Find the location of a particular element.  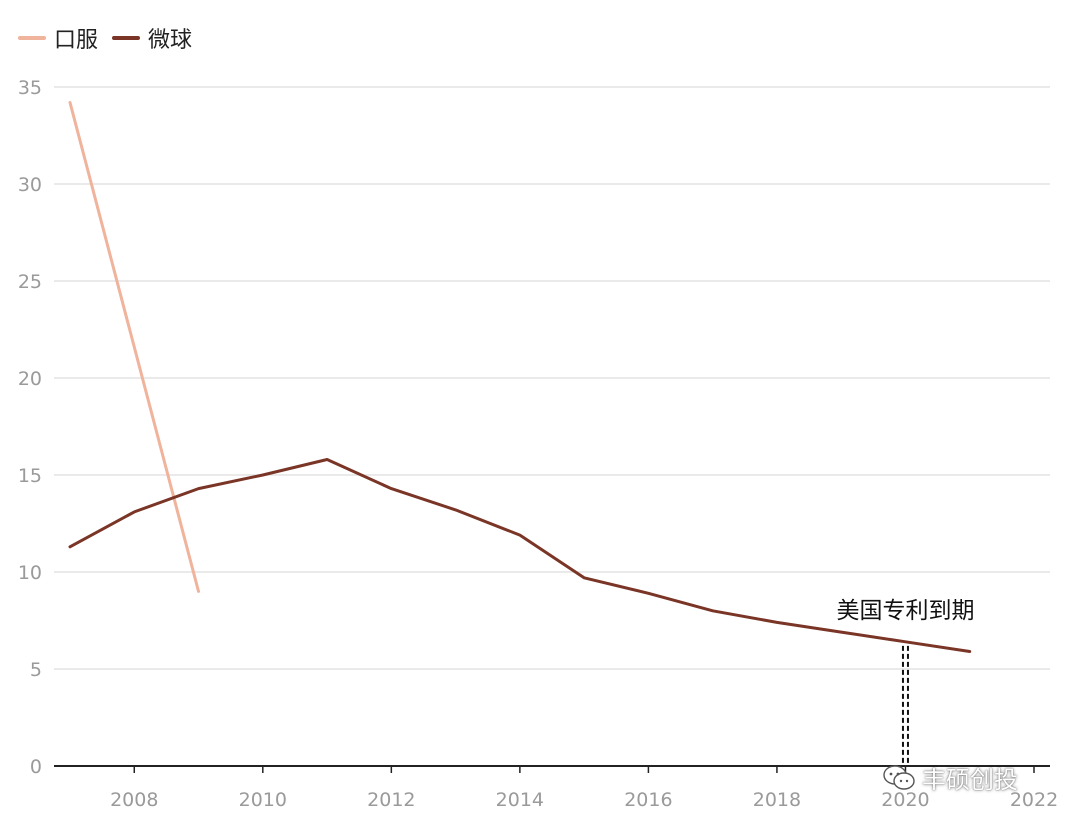

legend-item-microsphere: 微球 is located at coordinates (152, 38).